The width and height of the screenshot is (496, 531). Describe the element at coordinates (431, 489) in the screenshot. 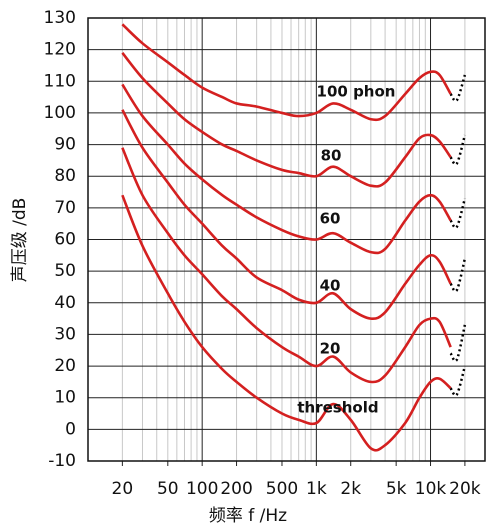

I see `x-tick-label: 10k` at that location.